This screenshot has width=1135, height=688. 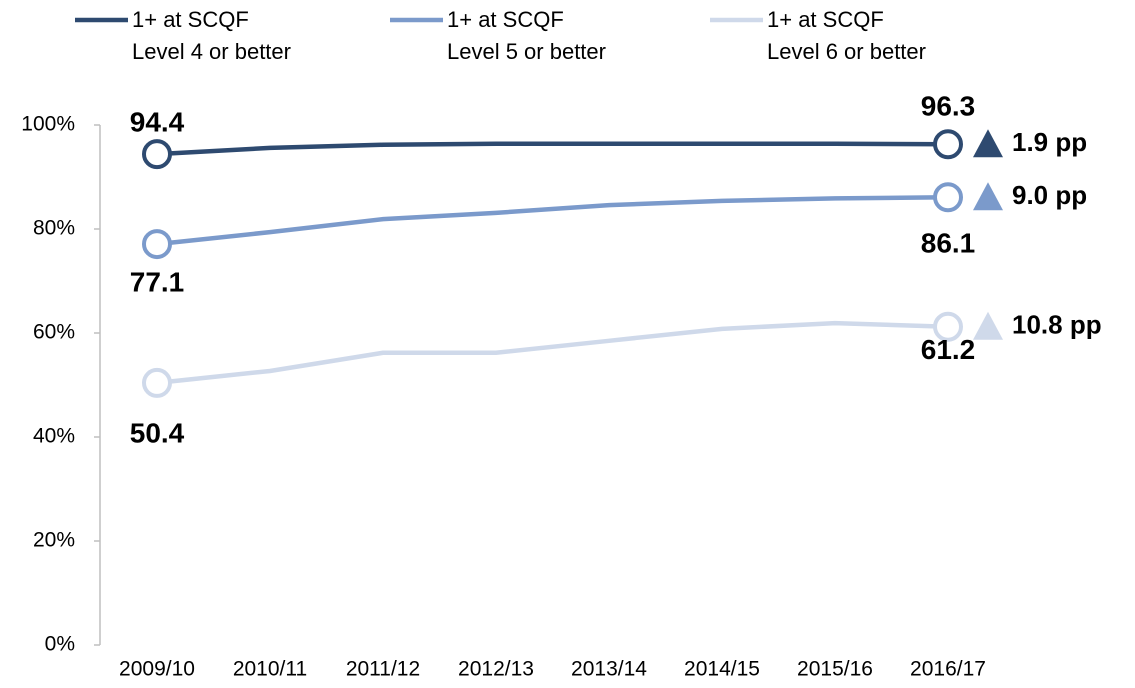 What do you see at coordinates (526, 35) in the screenshot?
I see `legend-label: 1+ at SCQF Level 5 or better` at bounding box center [526, 35].